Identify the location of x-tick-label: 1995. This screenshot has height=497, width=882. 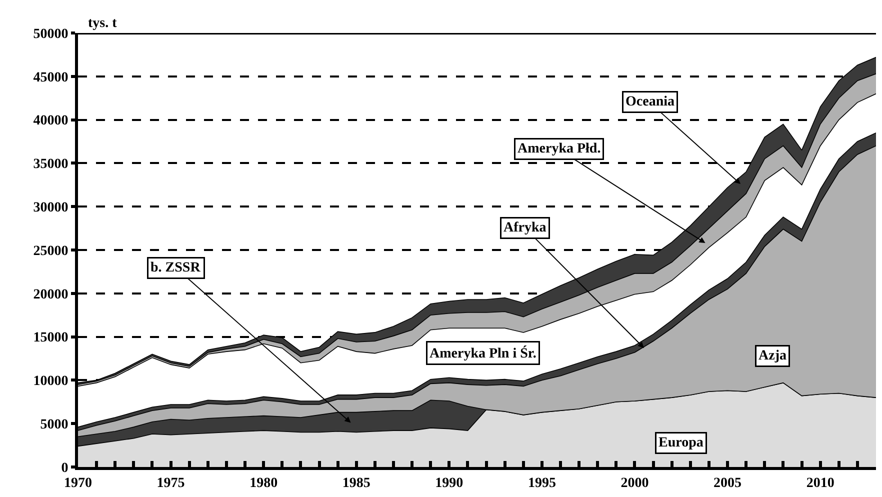
(542, 483).